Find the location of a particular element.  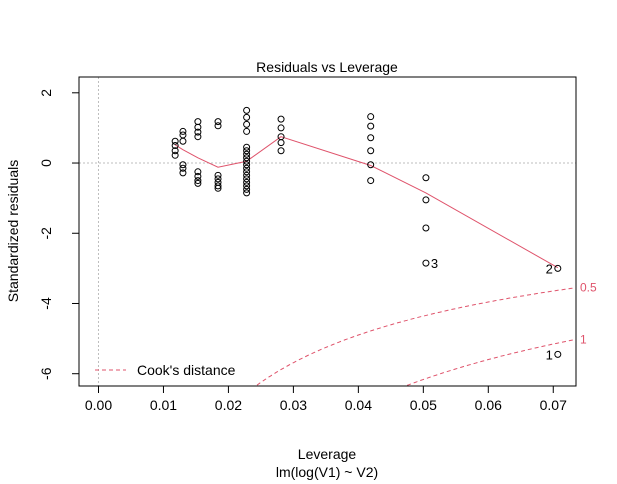

y-tick-label: -4 is located at coordinates (46, 303).